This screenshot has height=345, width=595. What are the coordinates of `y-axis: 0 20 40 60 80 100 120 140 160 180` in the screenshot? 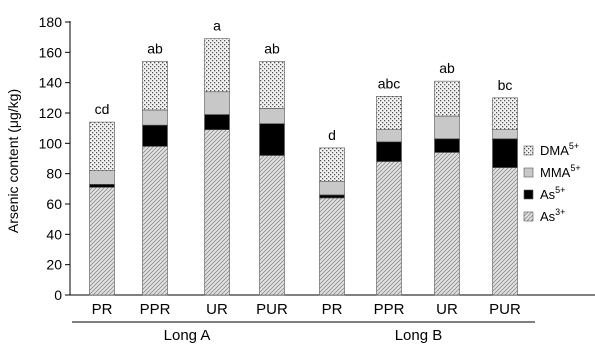 It's located at (55, 158).